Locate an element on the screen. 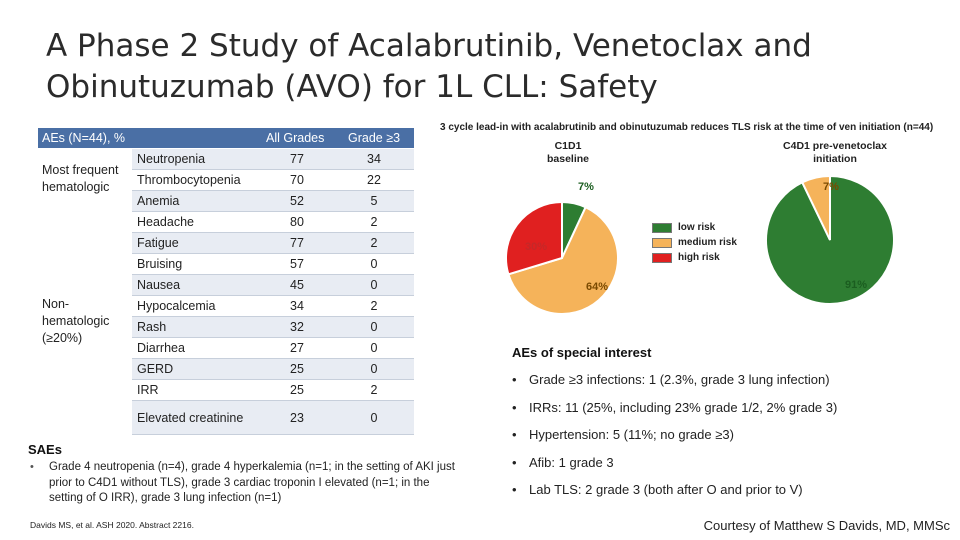 The height and width of the screenshot is (540, 960). cell-ae-name: Hypocalcemia is located at coordinates (176, 306).